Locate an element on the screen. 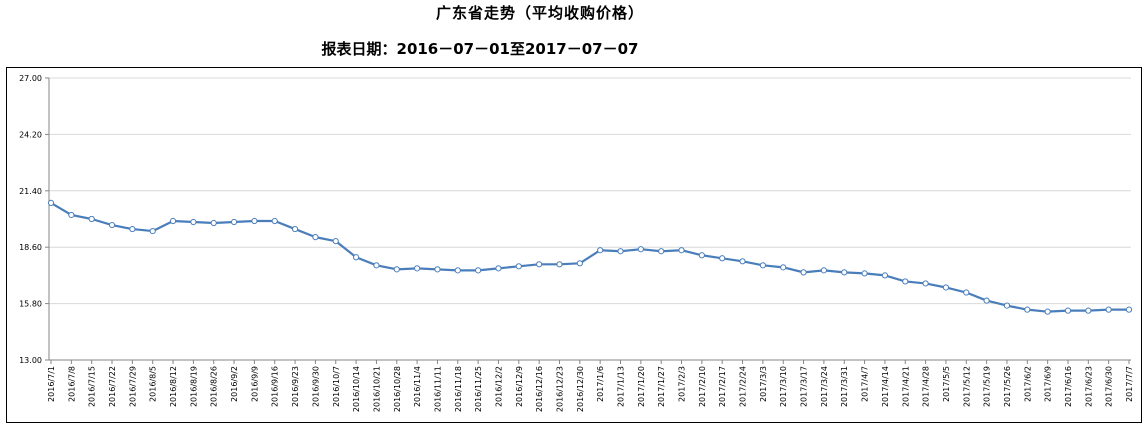 The height and width of the screenshot is (427, 1146). x-tick-label: 2016/11/25 is located at coordinates (478, 389).